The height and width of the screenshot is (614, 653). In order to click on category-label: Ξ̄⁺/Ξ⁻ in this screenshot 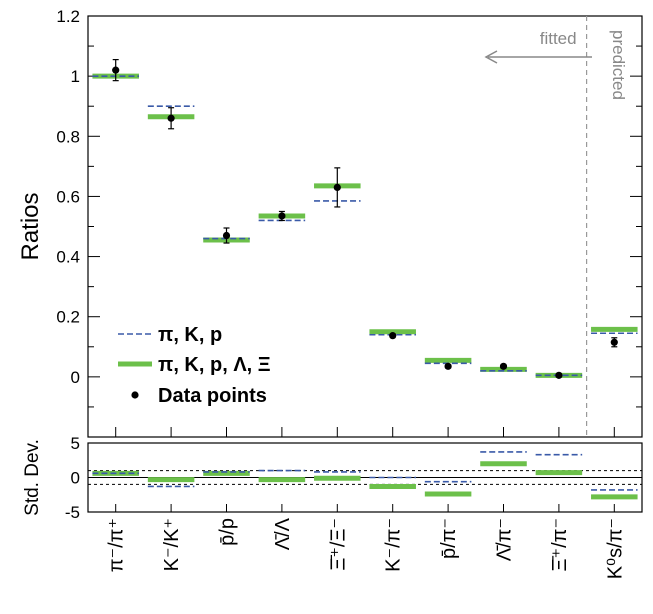, I will do `click(338, 544)`.